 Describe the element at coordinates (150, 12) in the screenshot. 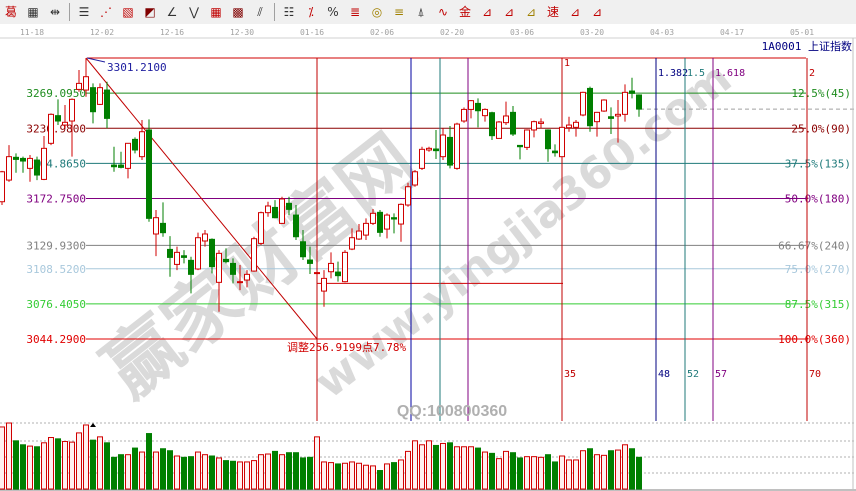

I see `gann-square-icon: ◩` at that location.